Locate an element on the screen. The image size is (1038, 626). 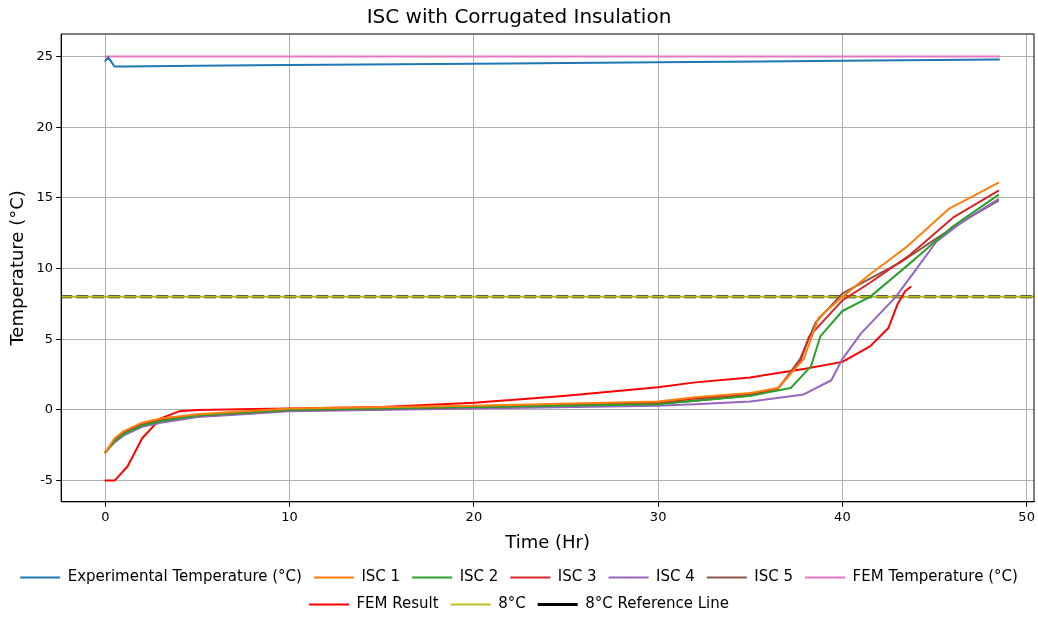
x-tick-label: 40 is located at coordinates (842, 516).